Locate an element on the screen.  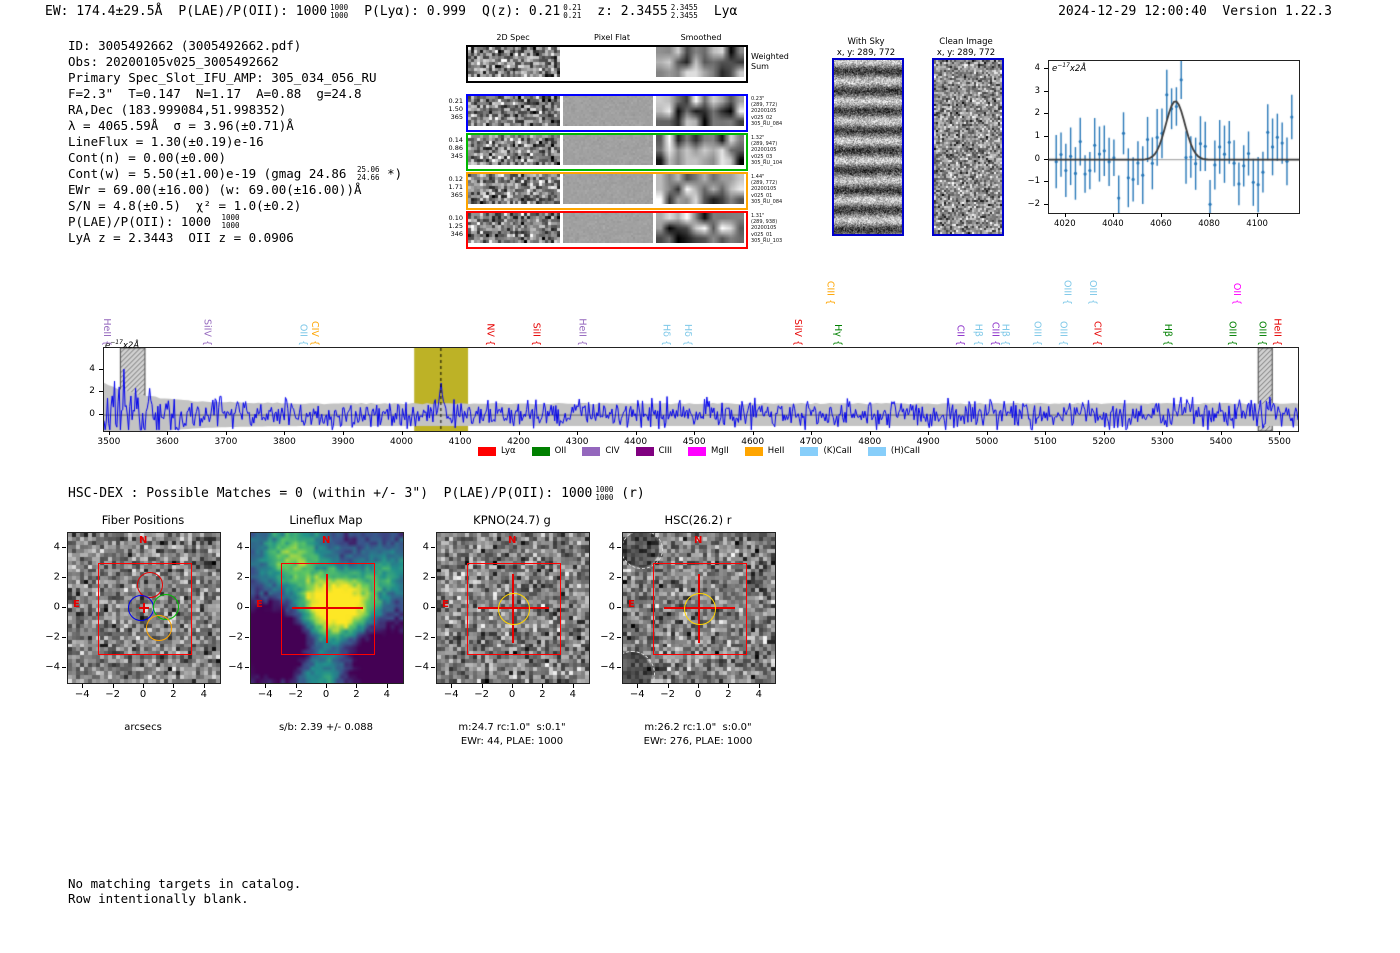
spec2d-image is located at coordinates (514, 62).